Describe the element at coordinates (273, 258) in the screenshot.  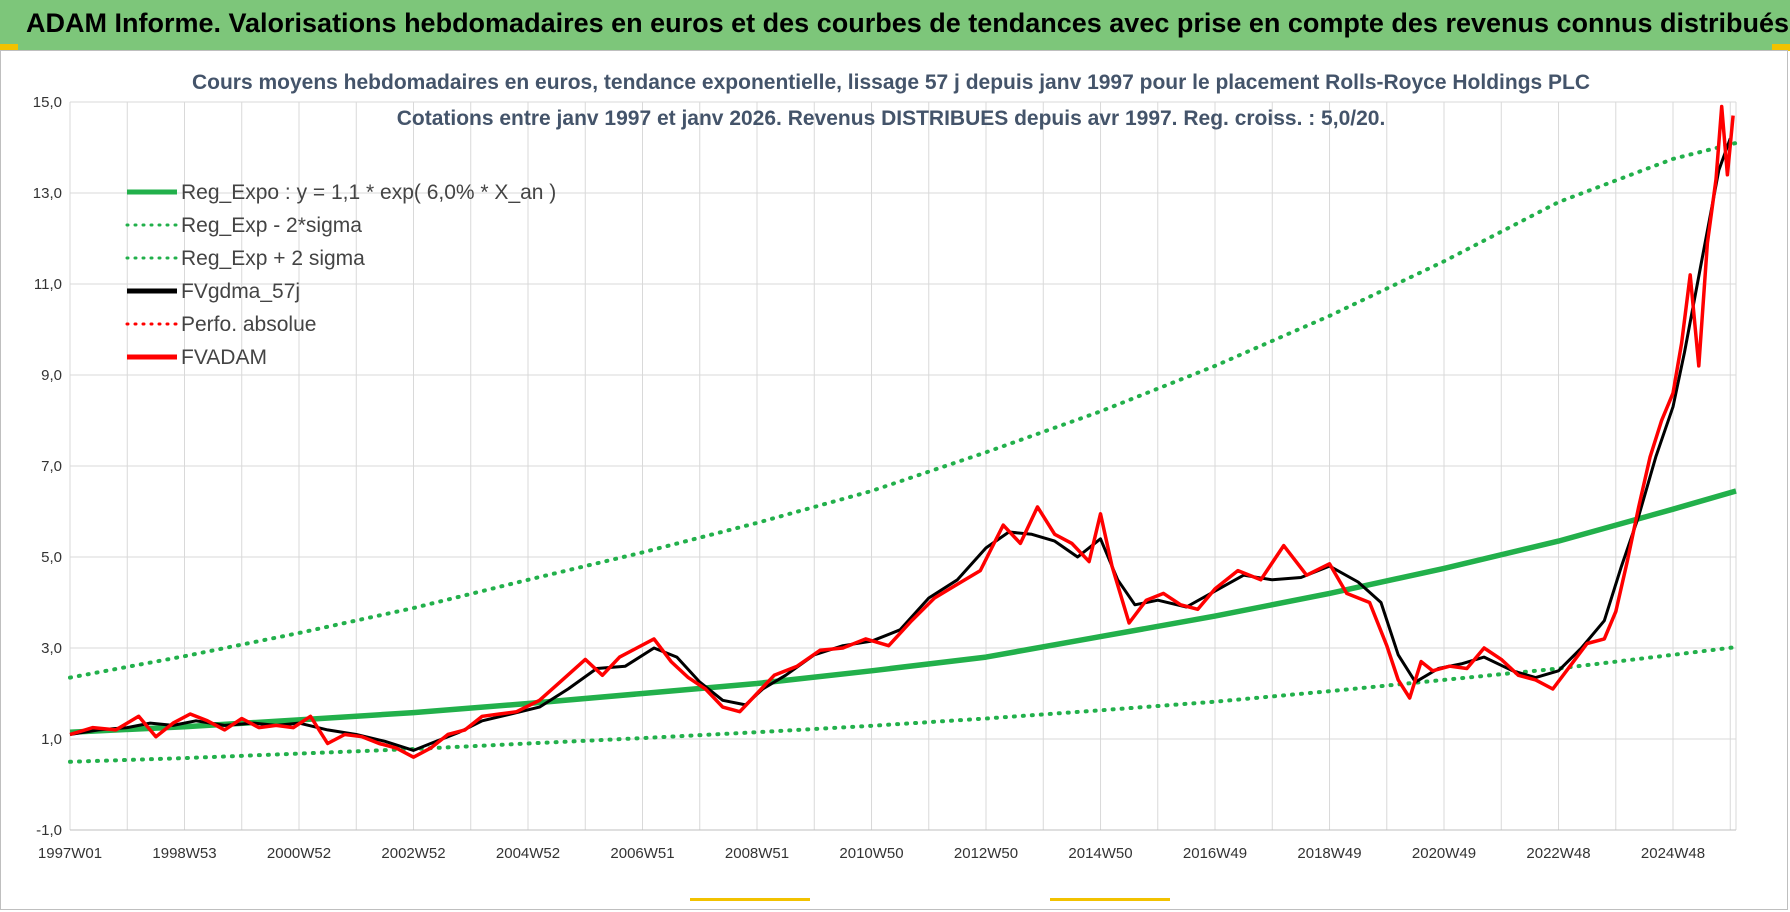
I see `legend-entry-label: Reg_Exp + 2 sigma` at that location.